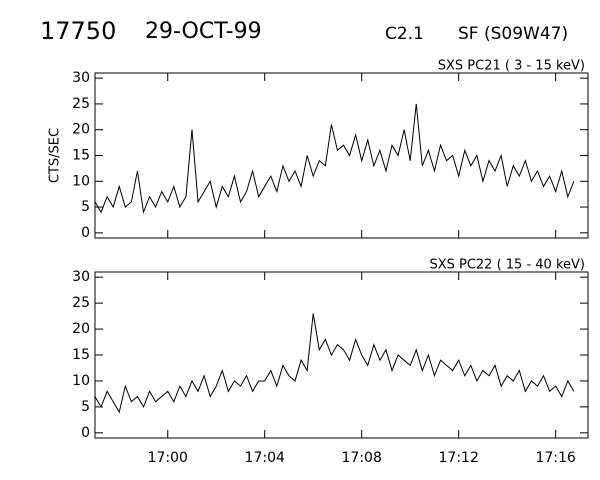 The height and width of the screenshot is (480, 600). I want to click on flare-class: C2.1, so click(404, 34).